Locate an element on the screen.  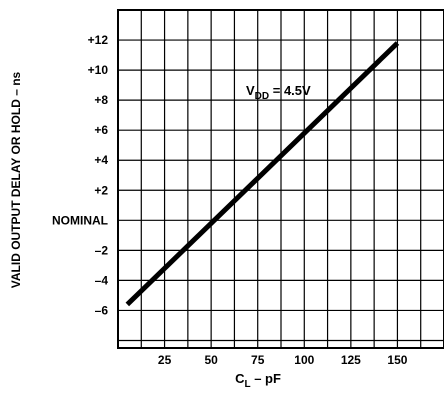
y-tick-label: +2 is located at coordinates (101, 190).